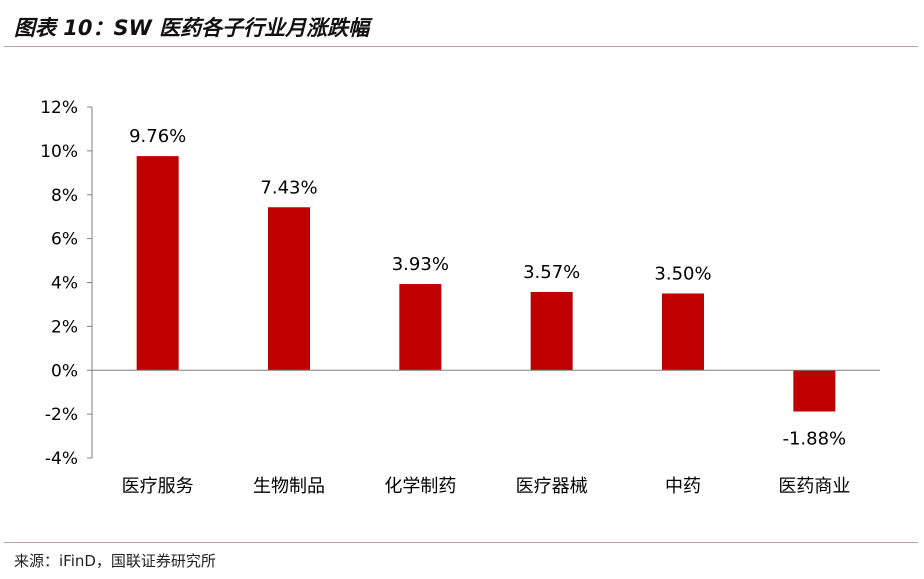 The image size is (924, 579). What do you see at coordinates (158, 486) in the screenshot?
I see `x-tick-label: 医疗服务` at bounding box center [158, 486].